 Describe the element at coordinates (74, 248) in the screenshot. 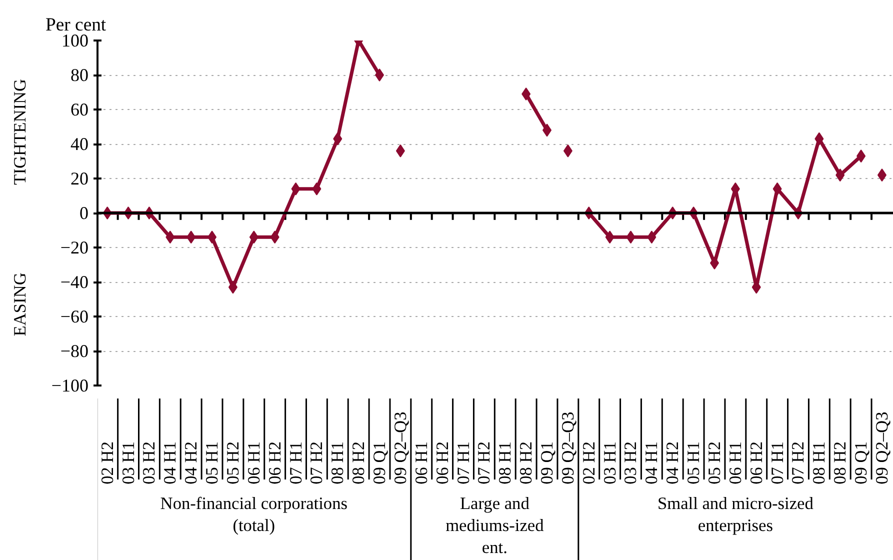

I see `y-tick-label: −20` at that location.